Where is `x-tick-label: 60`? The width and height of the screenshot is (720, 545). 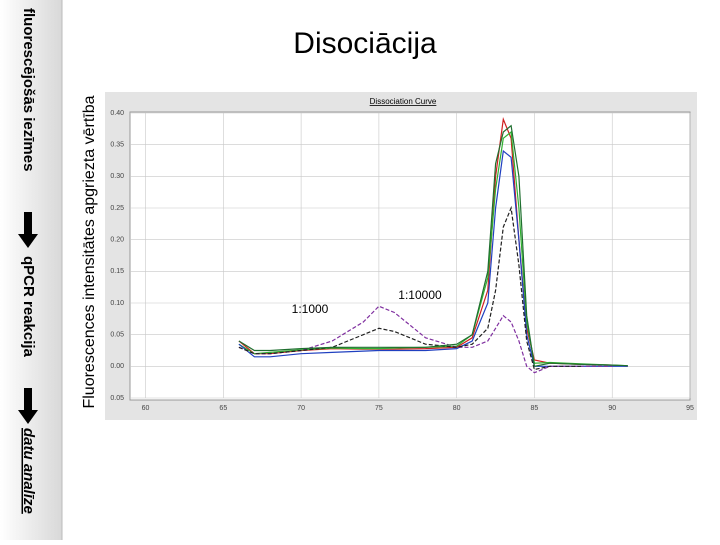 x-tick-label: 60 is located at coordinates (146, 408).